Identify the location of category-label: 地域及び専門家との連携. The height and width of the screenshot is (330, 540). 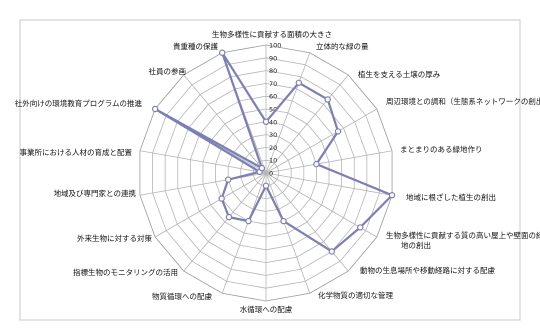
(95, 193).